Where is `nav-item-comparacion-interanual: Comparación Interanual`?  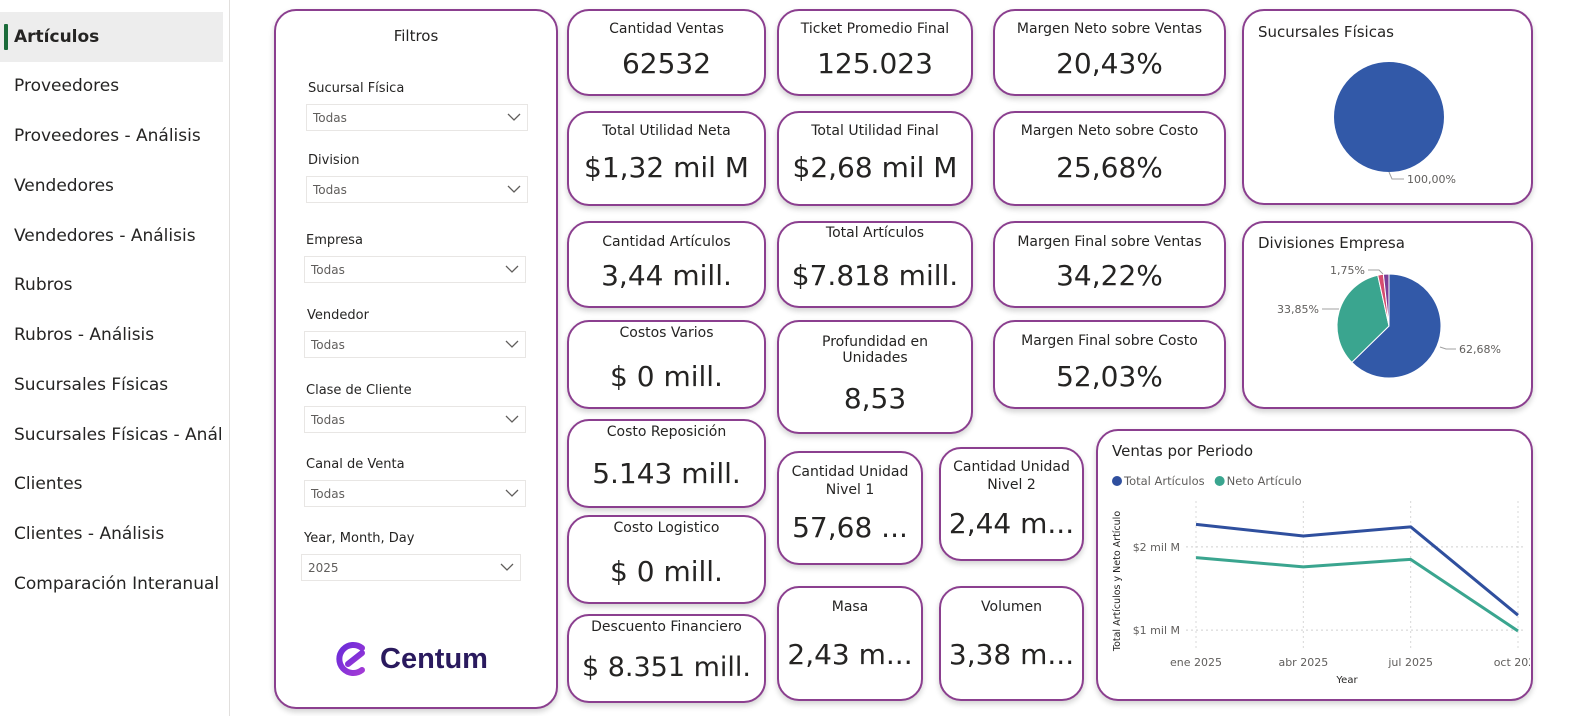 nav-item-comparacion-interanual: Comparación Interanual is located at coordinates (117, 584).